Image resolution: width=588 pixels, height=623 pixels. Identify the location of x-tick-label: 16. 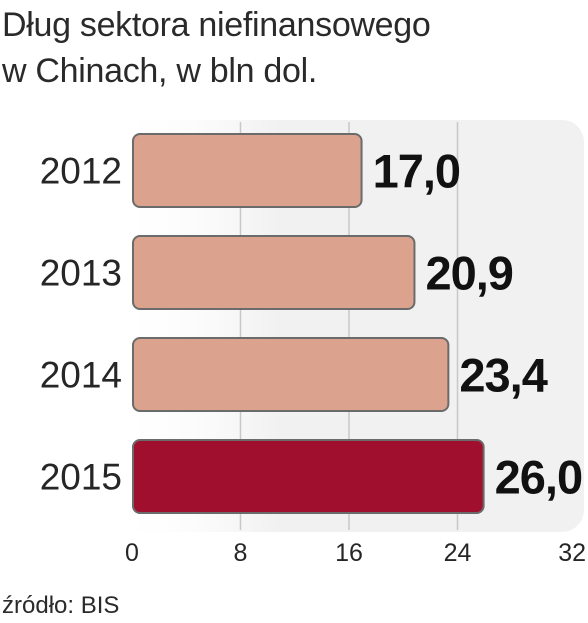
(349, 553).